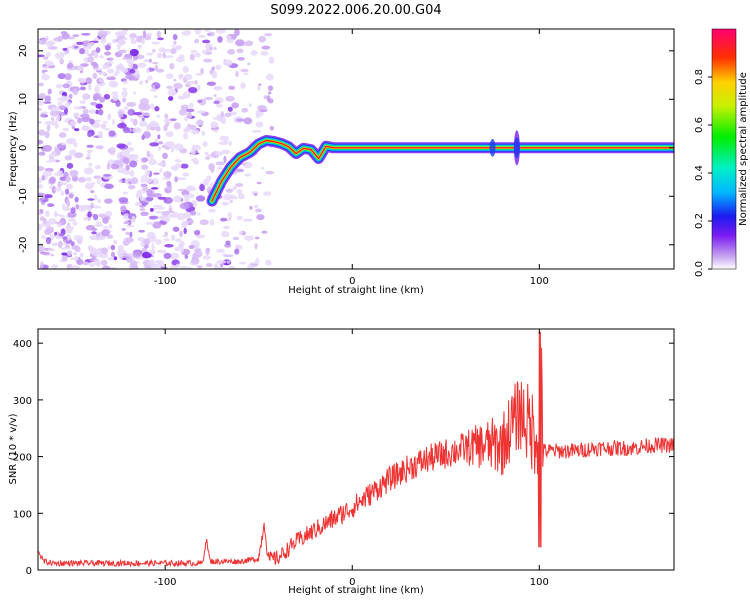 Image resolution: width=750 pixels, height=600 pixels. What do you see at coordinates (724, 149) in the screenshot?
I see `colorbar-gradient` at bounding box center [724, 149].